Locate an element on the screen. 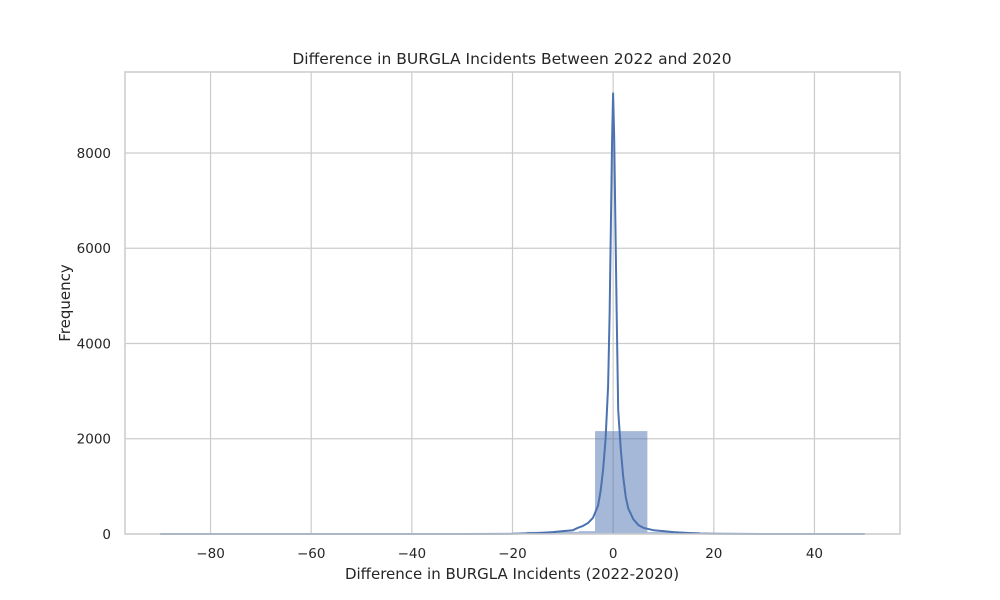 The image size is (1000, 600). x-tick-label: −20 is located at coordinates (512, 554).